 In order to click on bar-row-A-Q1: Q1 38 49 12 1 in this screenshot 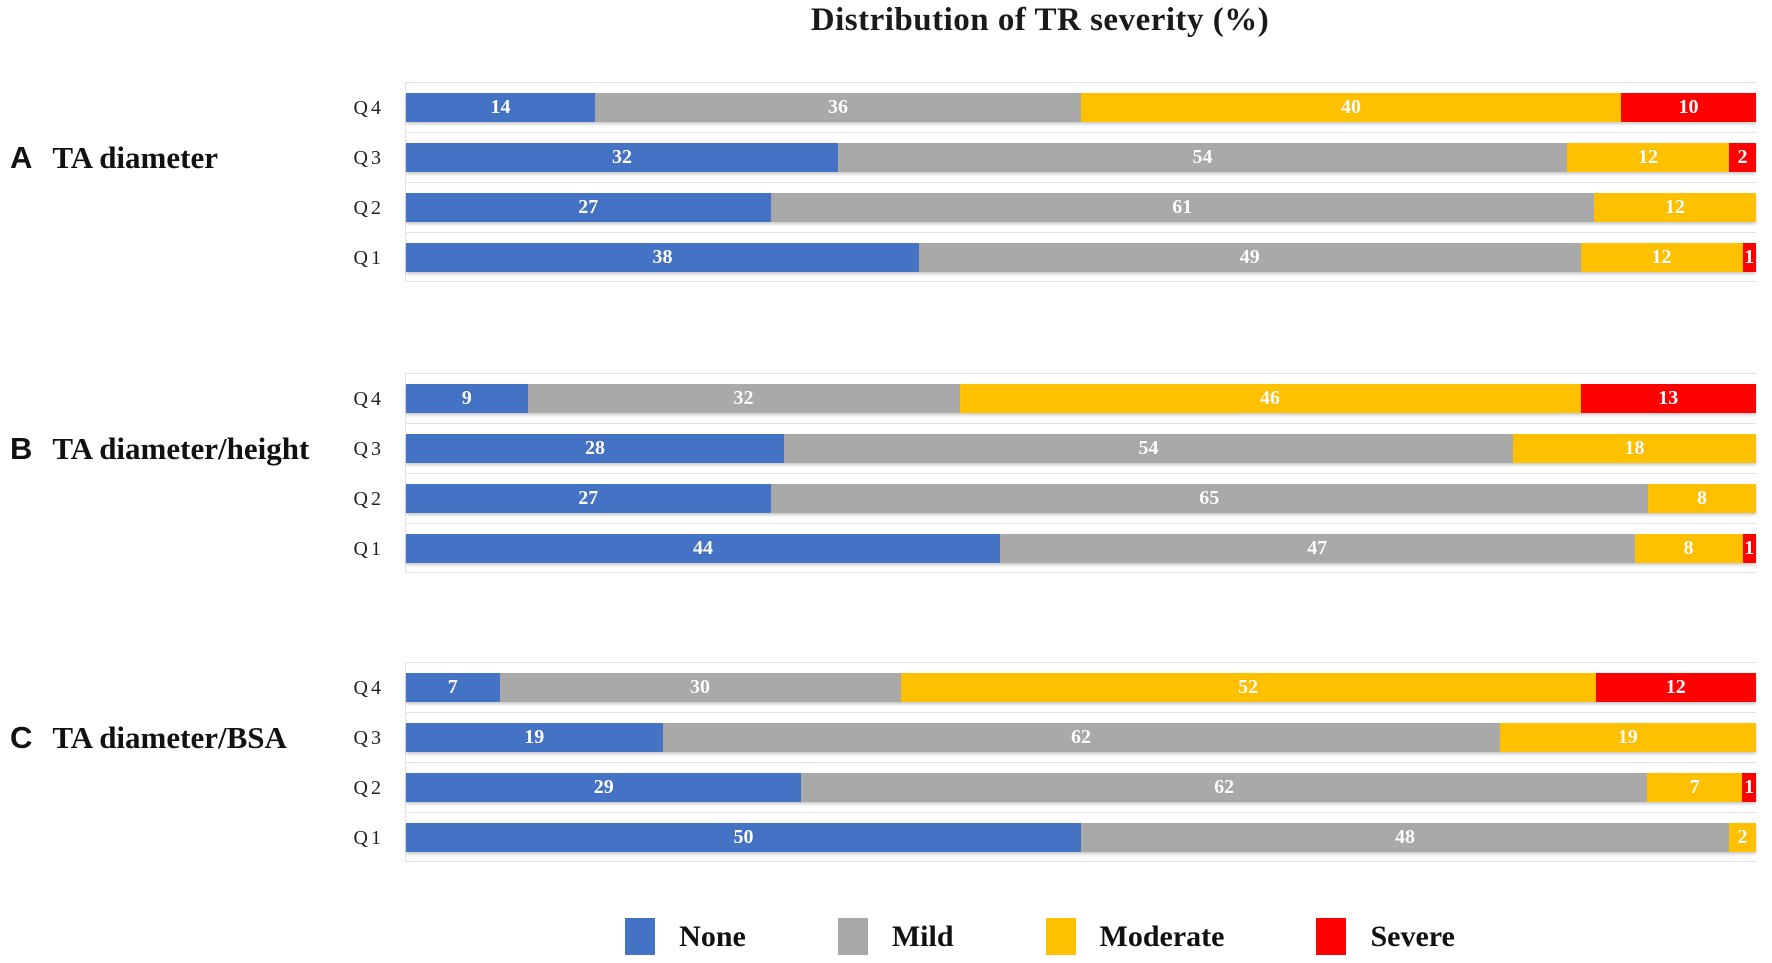, I will do `click(1055, 257)`.